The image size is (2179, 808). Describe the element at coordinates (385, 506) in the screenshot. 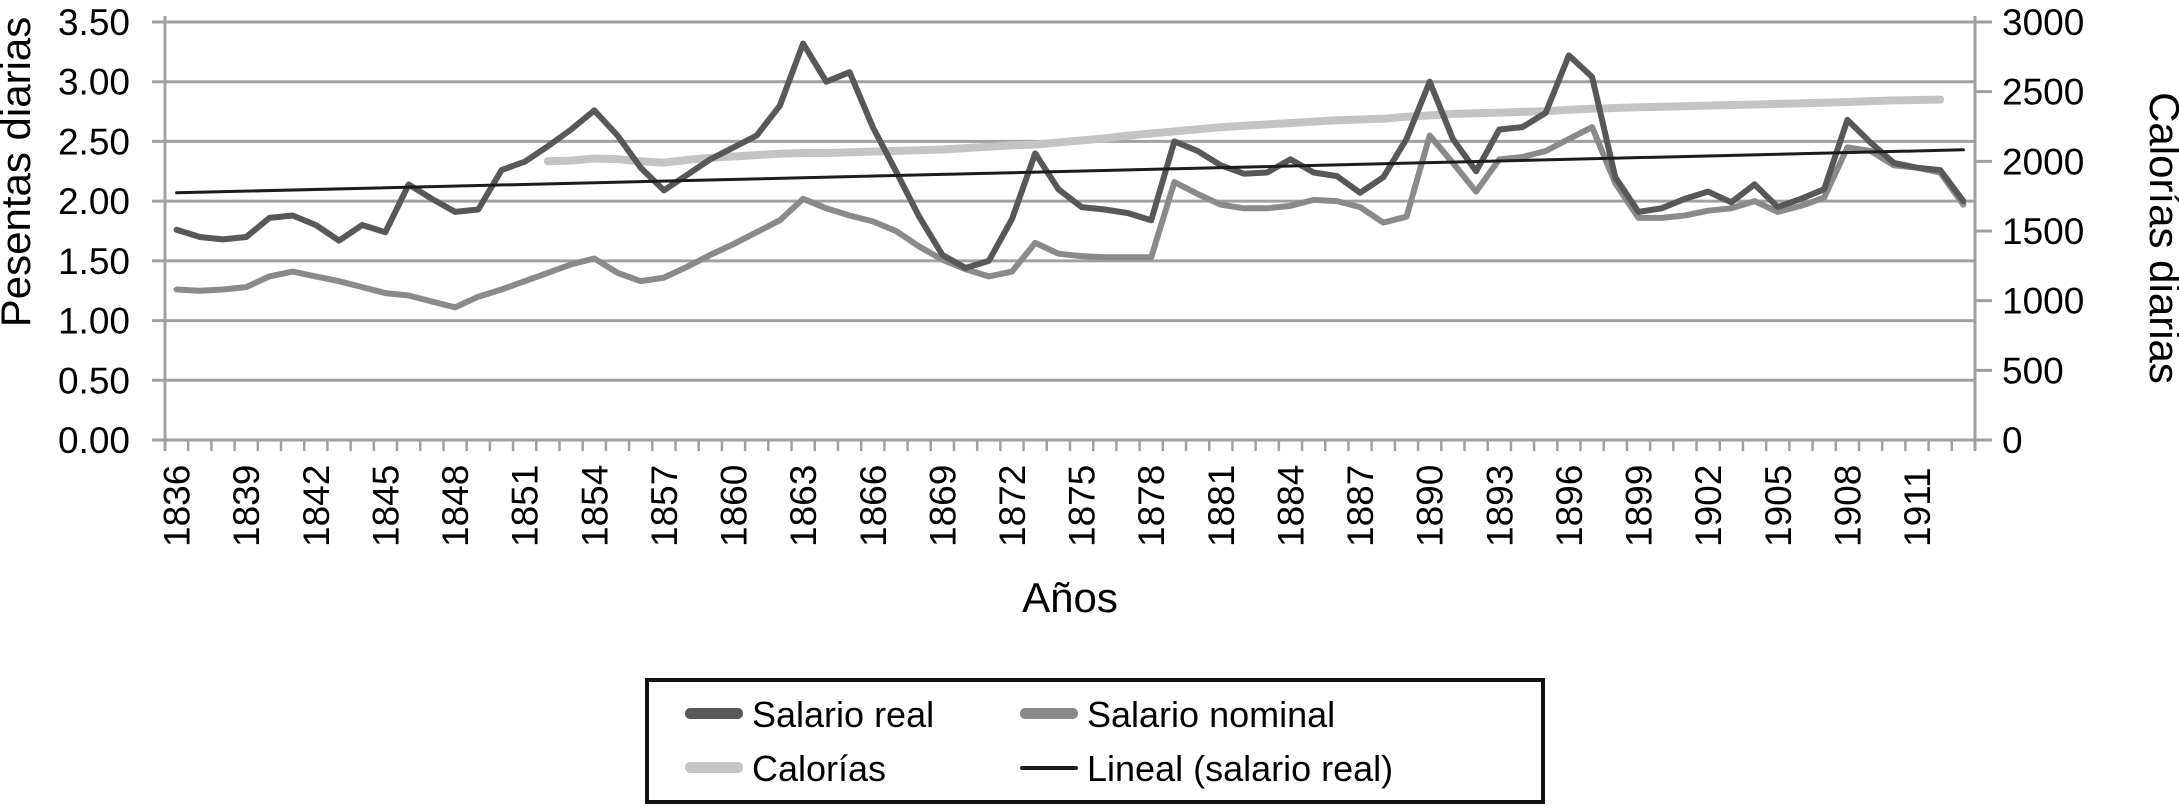

I see `x-axis-year-label: 1845` at that location.